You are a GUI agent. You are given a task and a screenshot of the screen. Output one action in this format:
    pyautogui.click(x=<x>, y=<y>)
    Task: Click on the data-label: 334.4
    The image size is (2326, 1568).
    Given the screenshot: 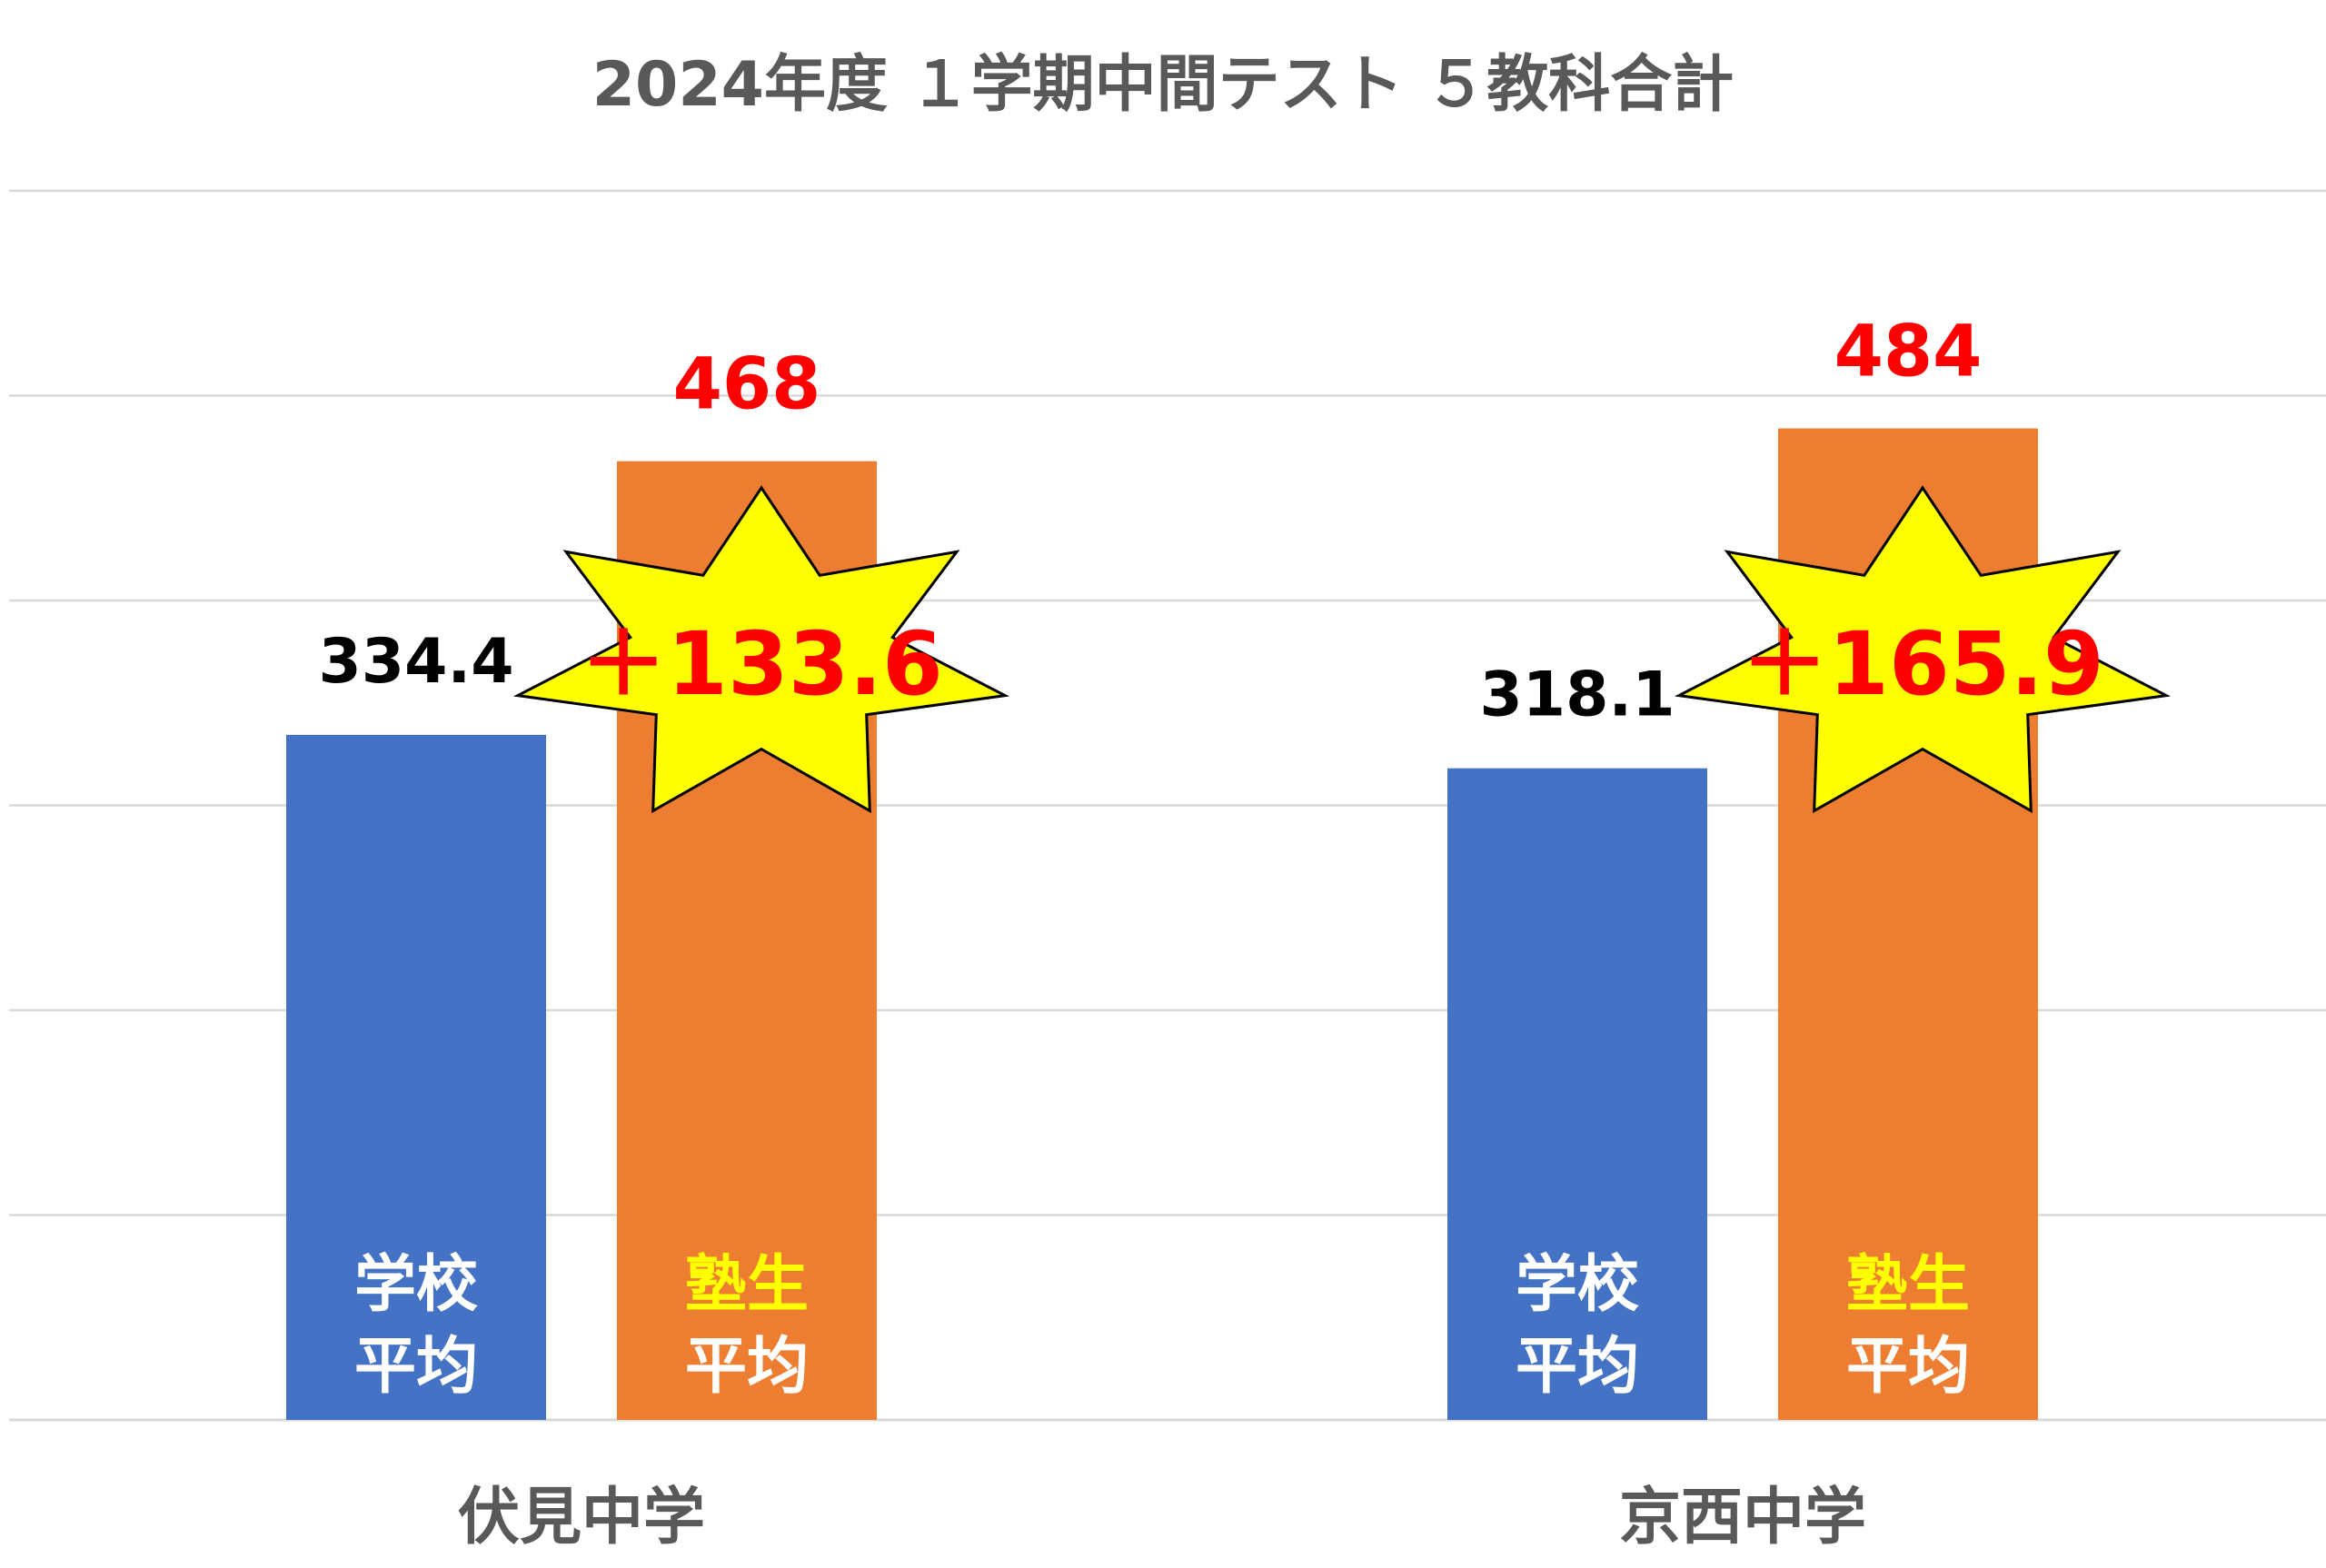 What is the action you would take?
    pyautogui.click(x=415, y=662)
    